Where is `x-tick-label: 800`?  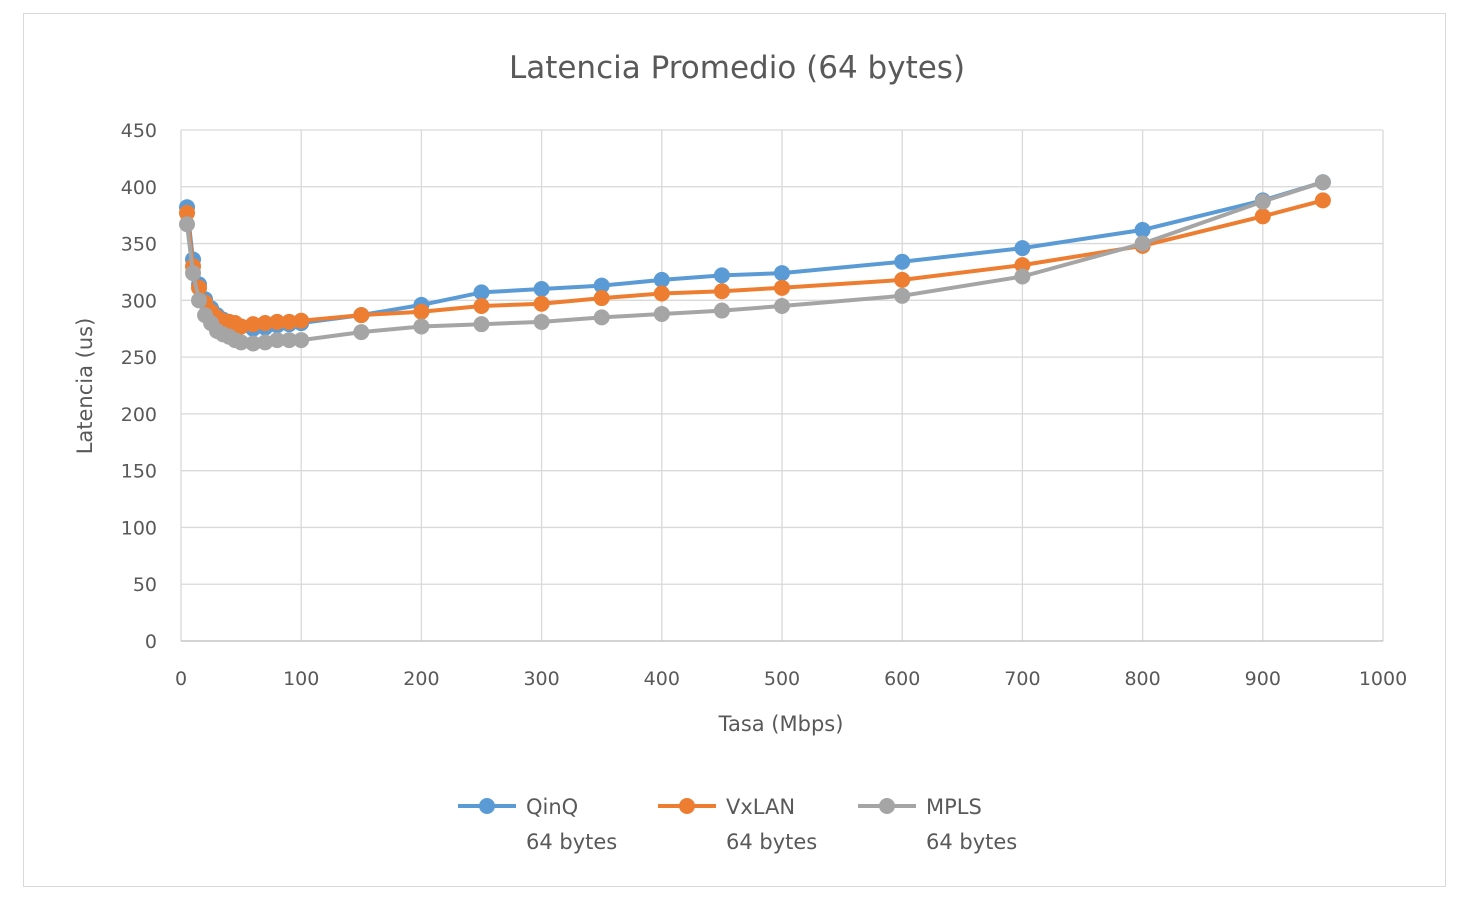
x-tick-label: 800 is located at coordinates (1142, 679).